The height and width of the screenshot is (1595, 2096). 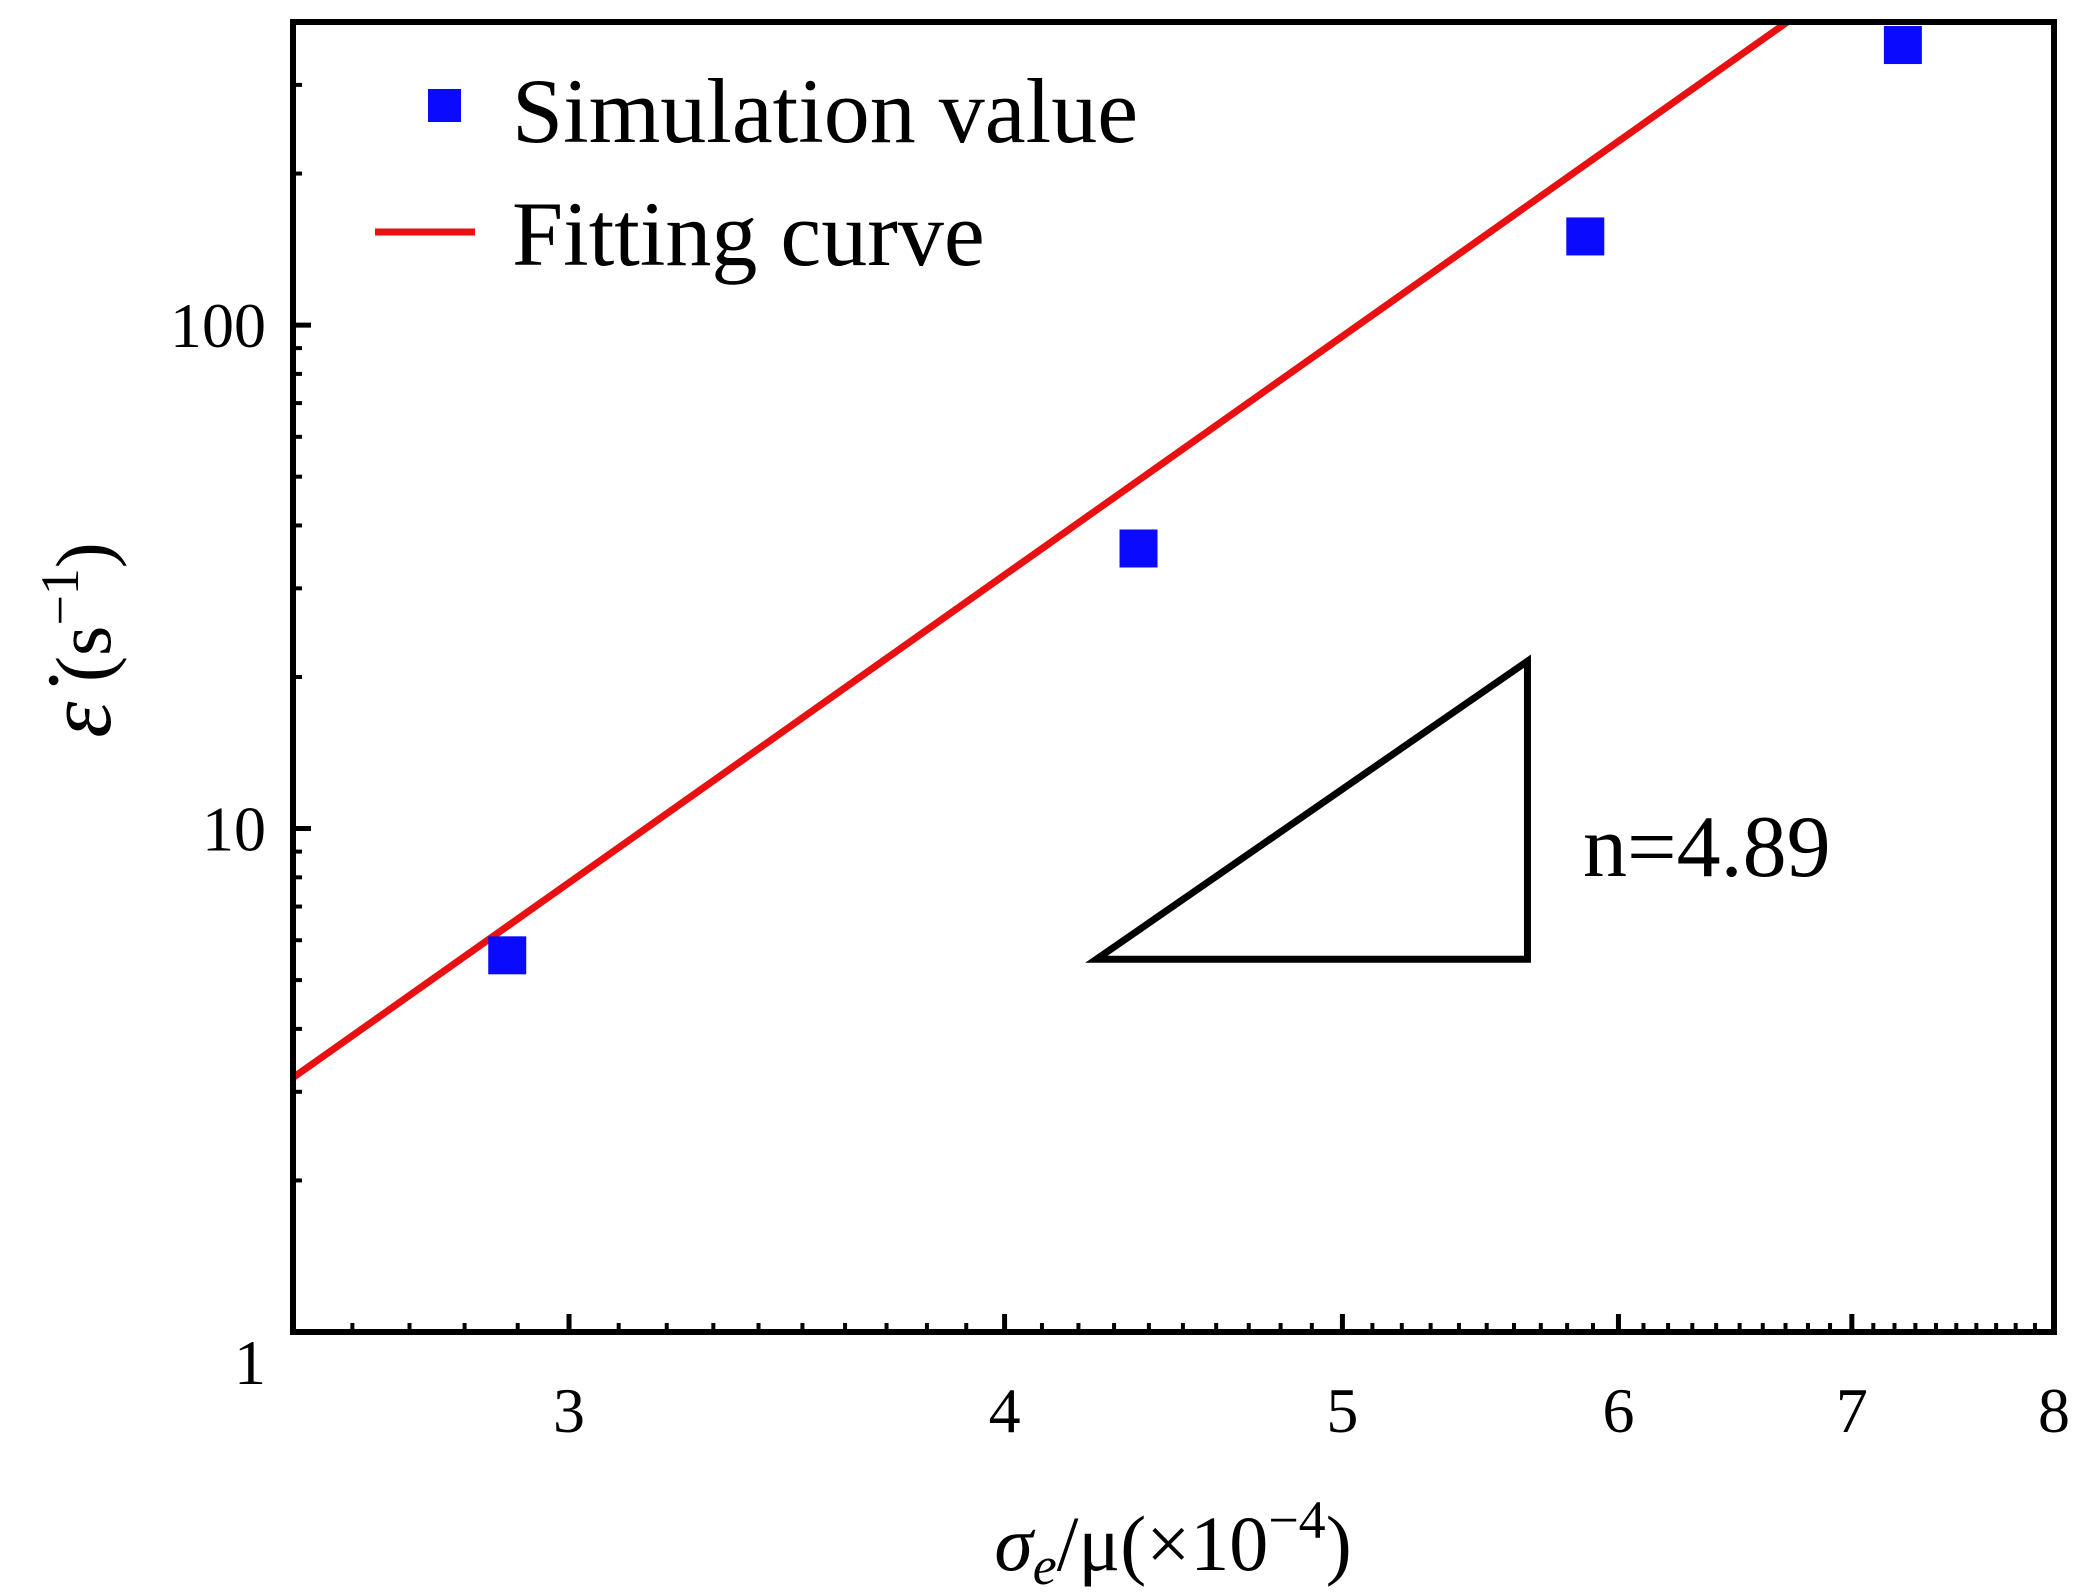 What do you see at coordinates (2054, 1410) in the screenshot?
I see `x-tick-label: 8` at bounding box center [2054, 1410].